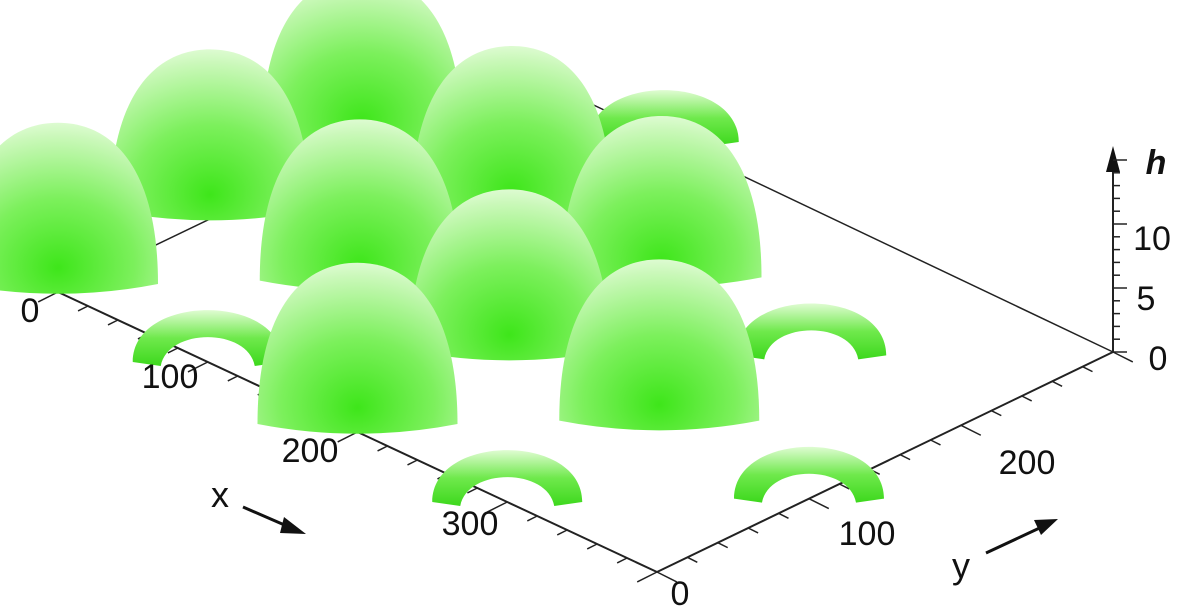  I want to click on y-tick-label: 200, so click(1027, 463).